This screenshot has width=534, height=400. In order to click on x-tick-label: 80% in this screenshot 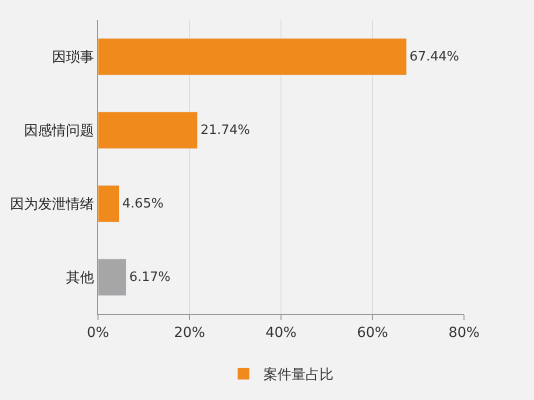, I will do `click(464, 332)`.